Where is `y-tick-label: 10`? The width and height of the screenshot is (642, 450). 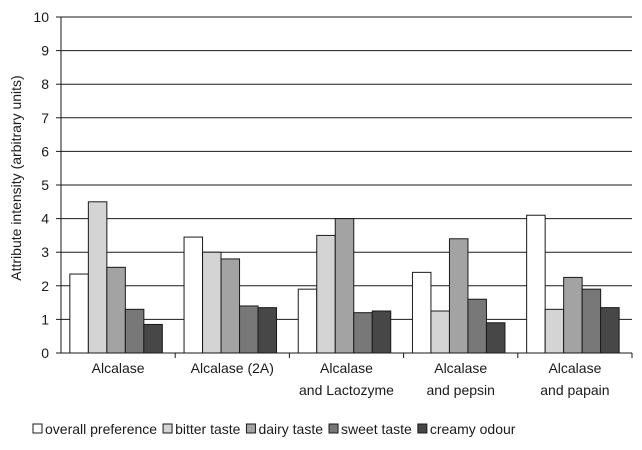 y-tick-label: 10 is located at coordinates (41, 17).